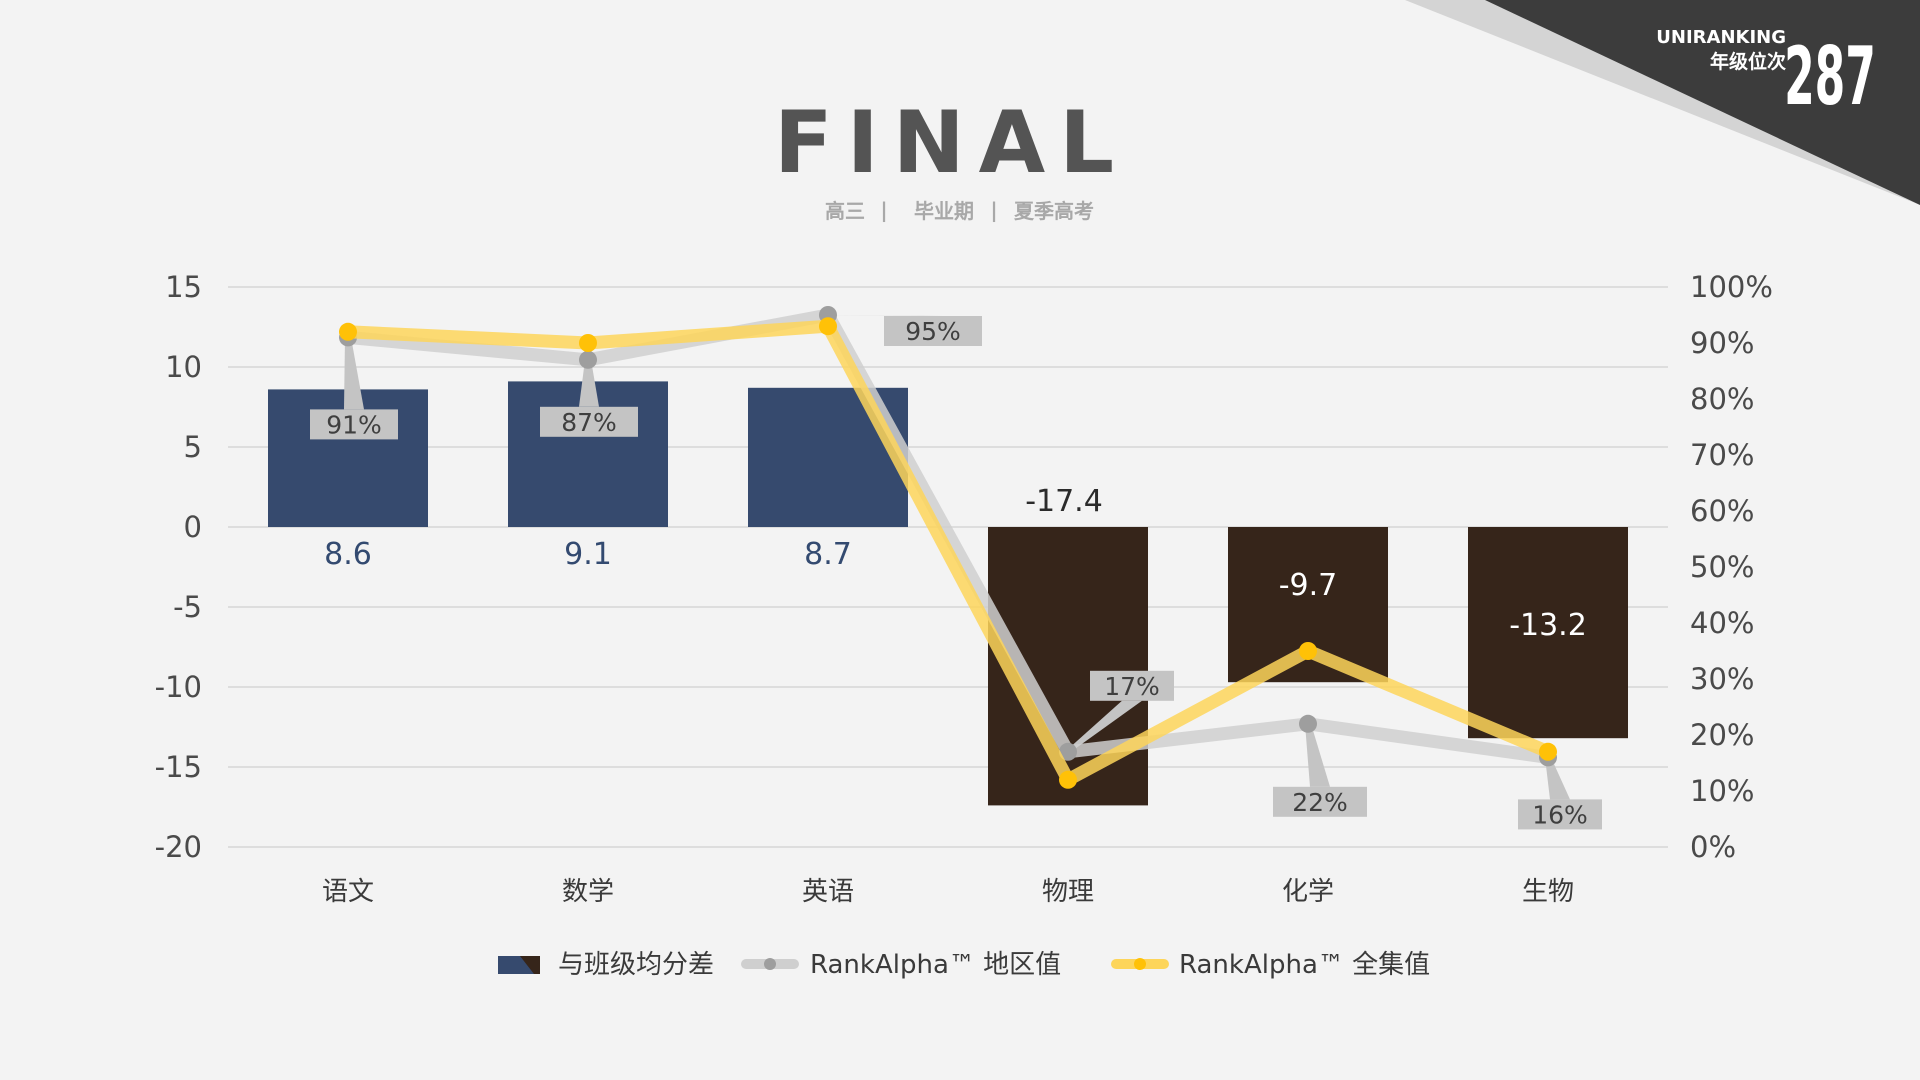 The height and width of the screenshot is (1080, 1920). I want to click on y-right-tick-label: 100%, so click(1731, 287).